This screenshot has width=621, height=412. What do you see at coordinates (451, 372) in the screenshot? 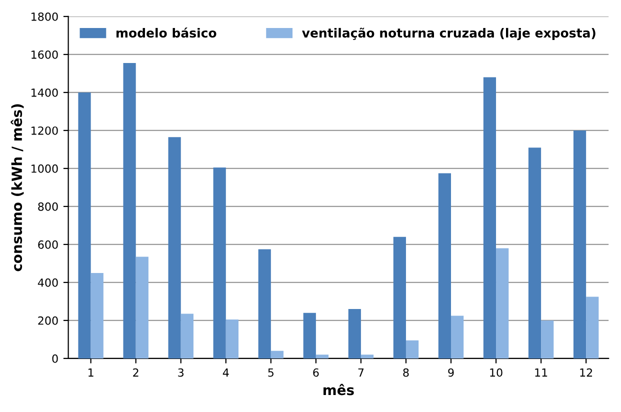
I see `x-tick-label: 9` at bounding box center [451, 372].